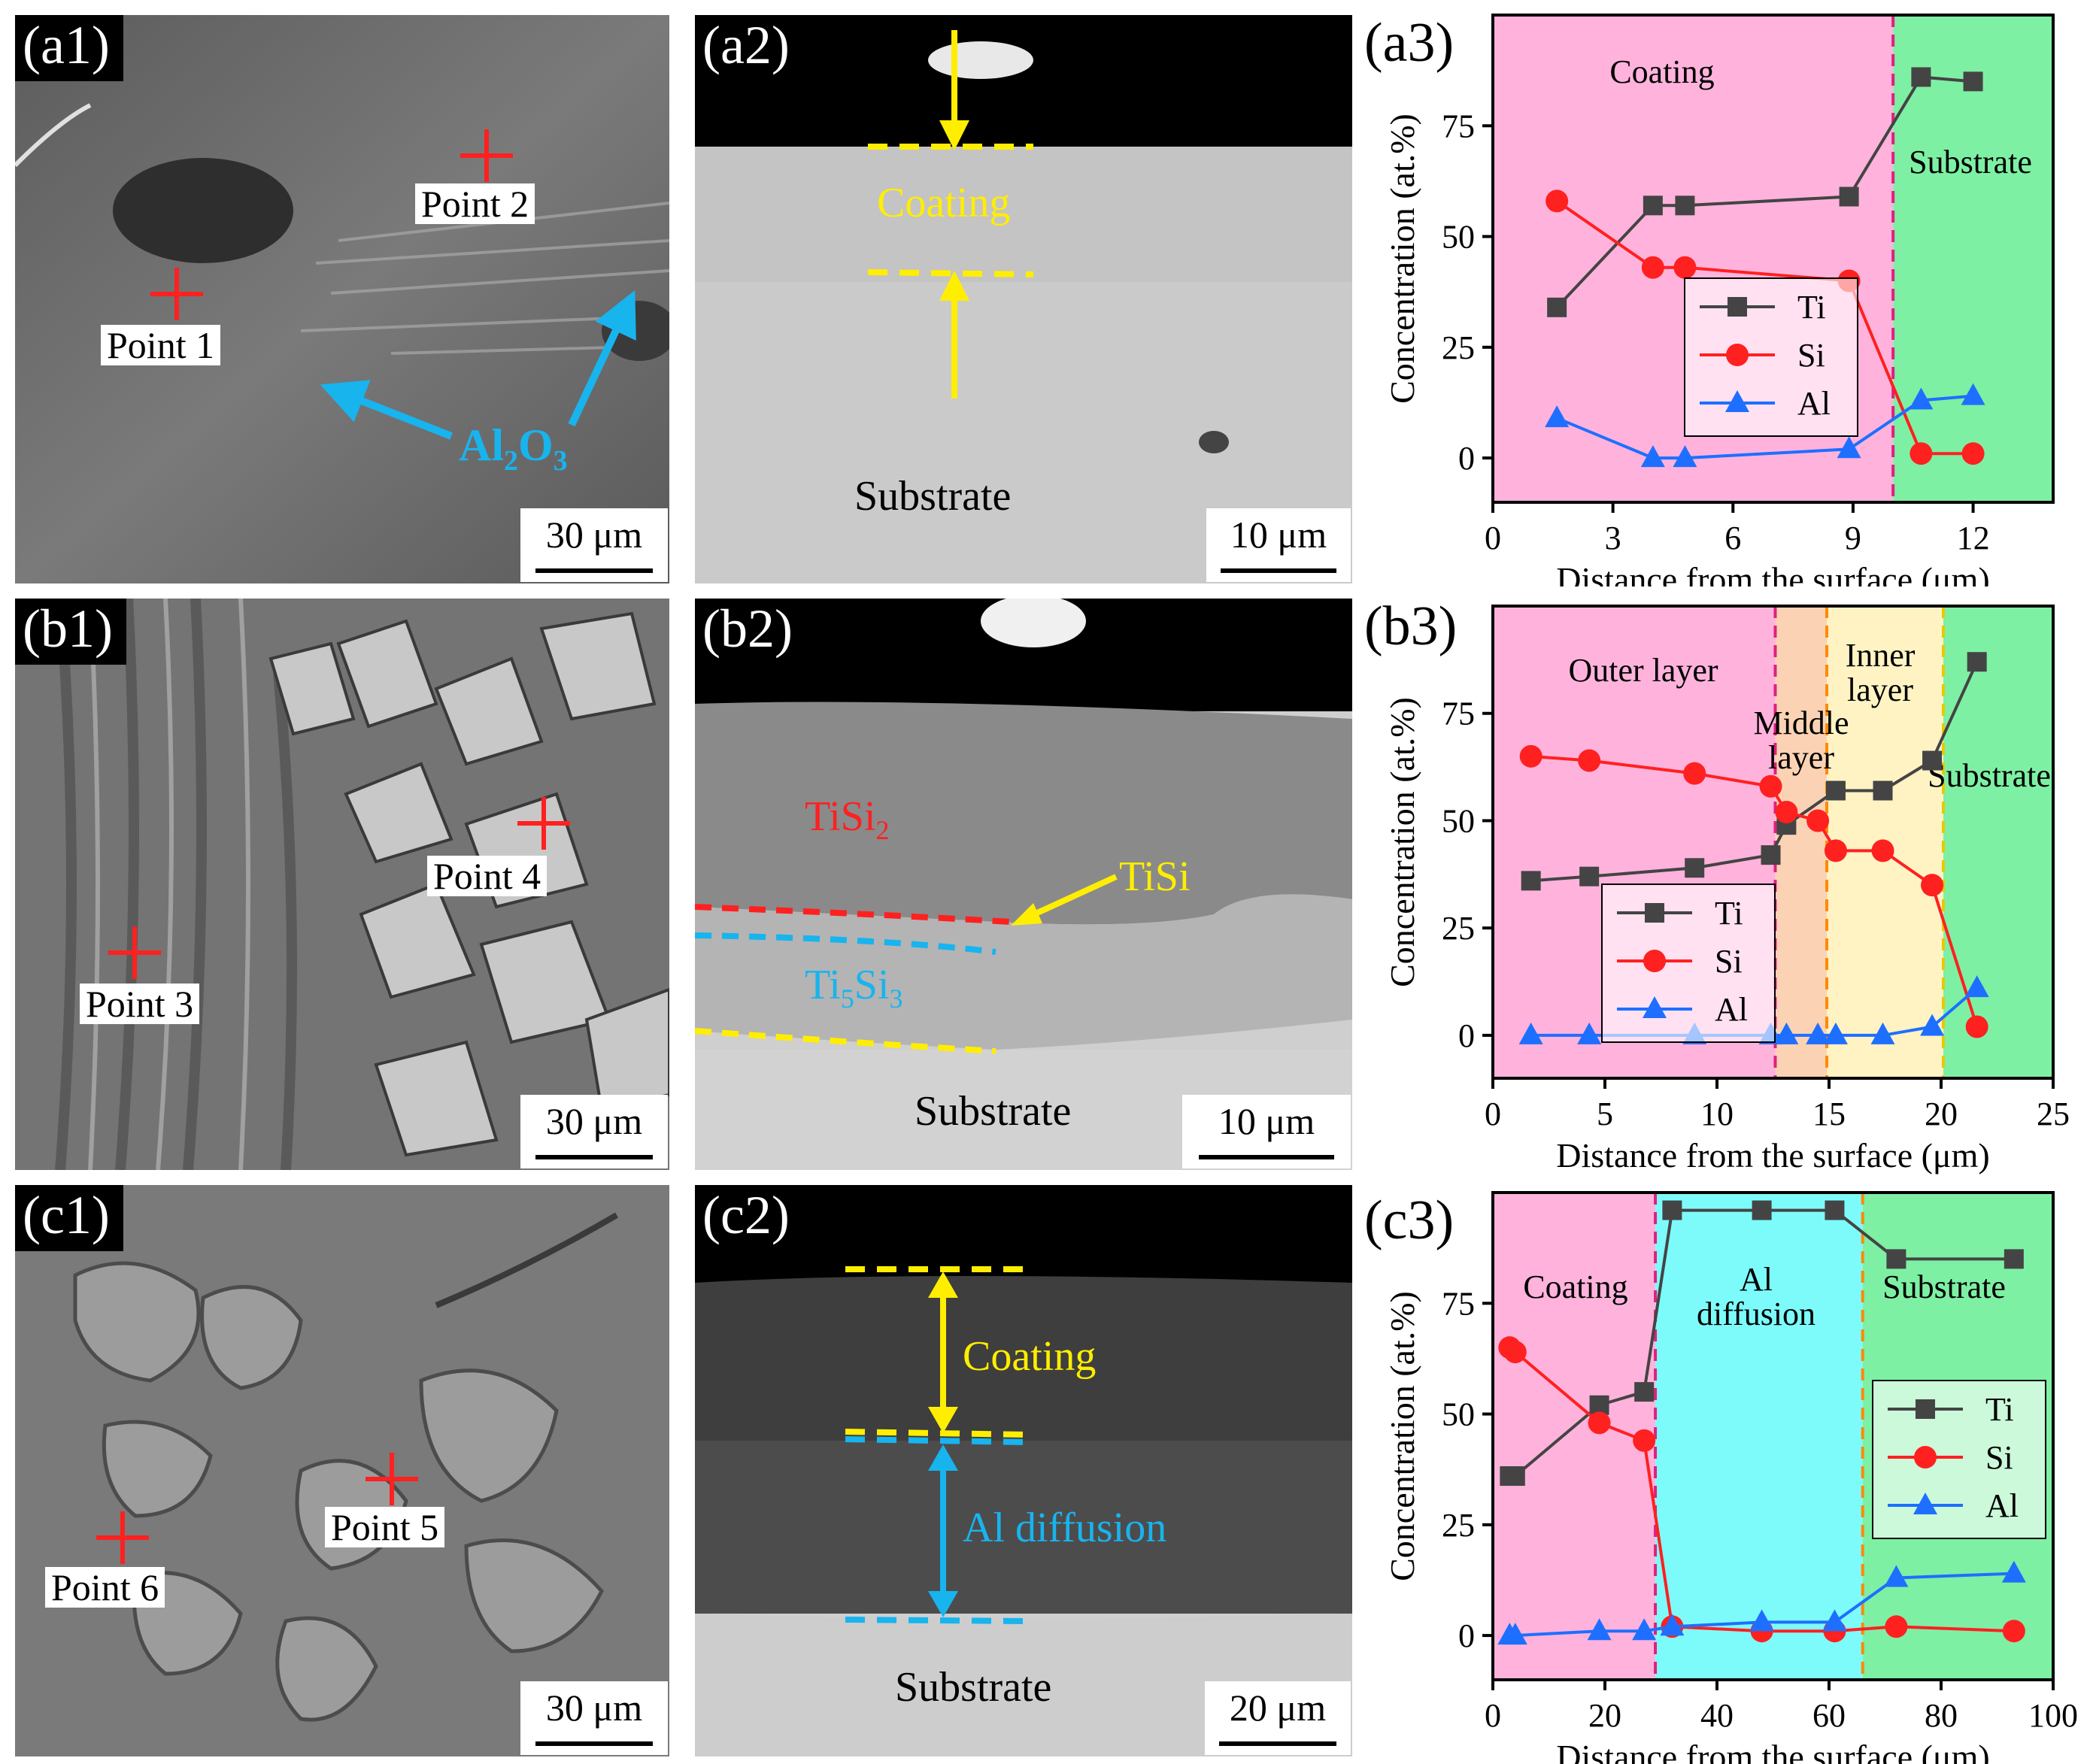 This screenshot has width=2090, height=1764. Describe the element at coordinates (70, 632) in the screenshot. I see `panel-tag-b1: (b1)` at that location.